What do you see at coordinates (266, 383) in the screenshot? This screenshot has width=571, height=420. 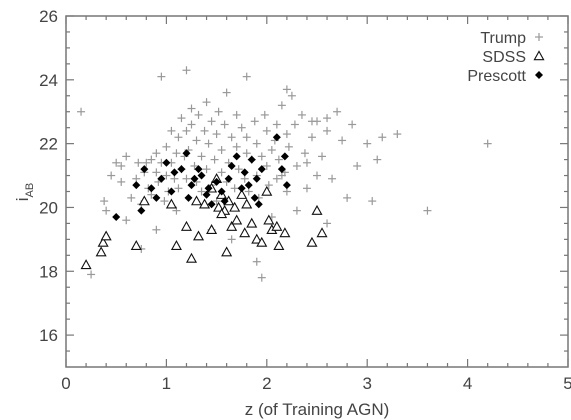 I see `x-tick-label: 2` at bounding box center [266, 383].